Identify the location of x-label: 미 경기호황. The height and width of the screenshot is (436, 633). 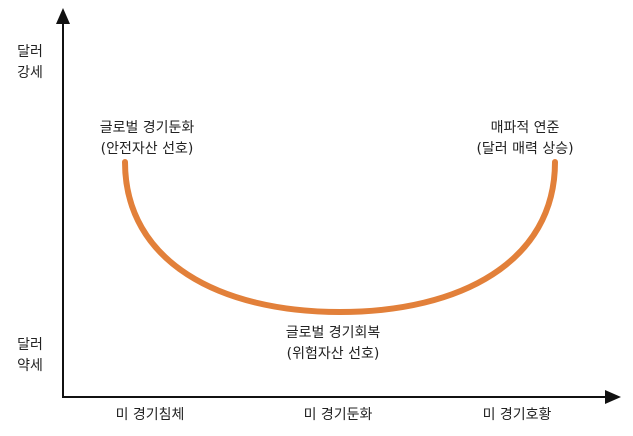
(517, 415).